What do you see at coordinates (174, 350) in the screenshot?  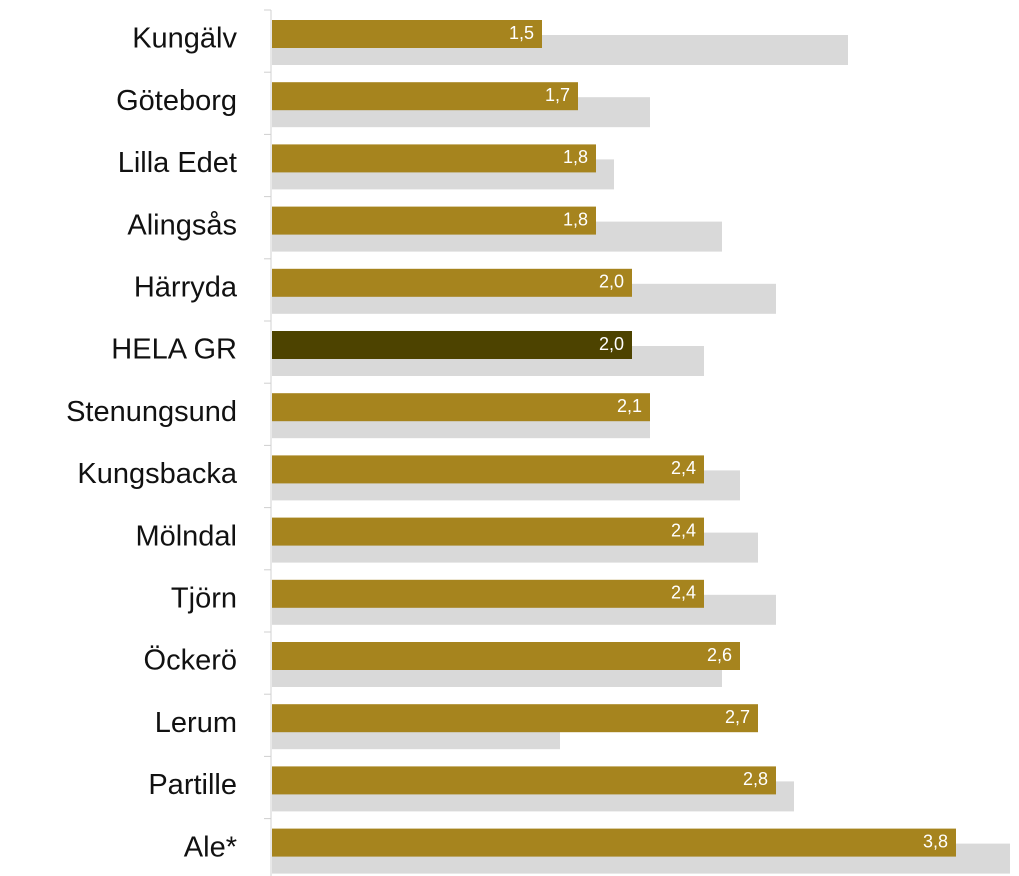 I see `category-label: HELA GR` at bounding box center [174, 350].